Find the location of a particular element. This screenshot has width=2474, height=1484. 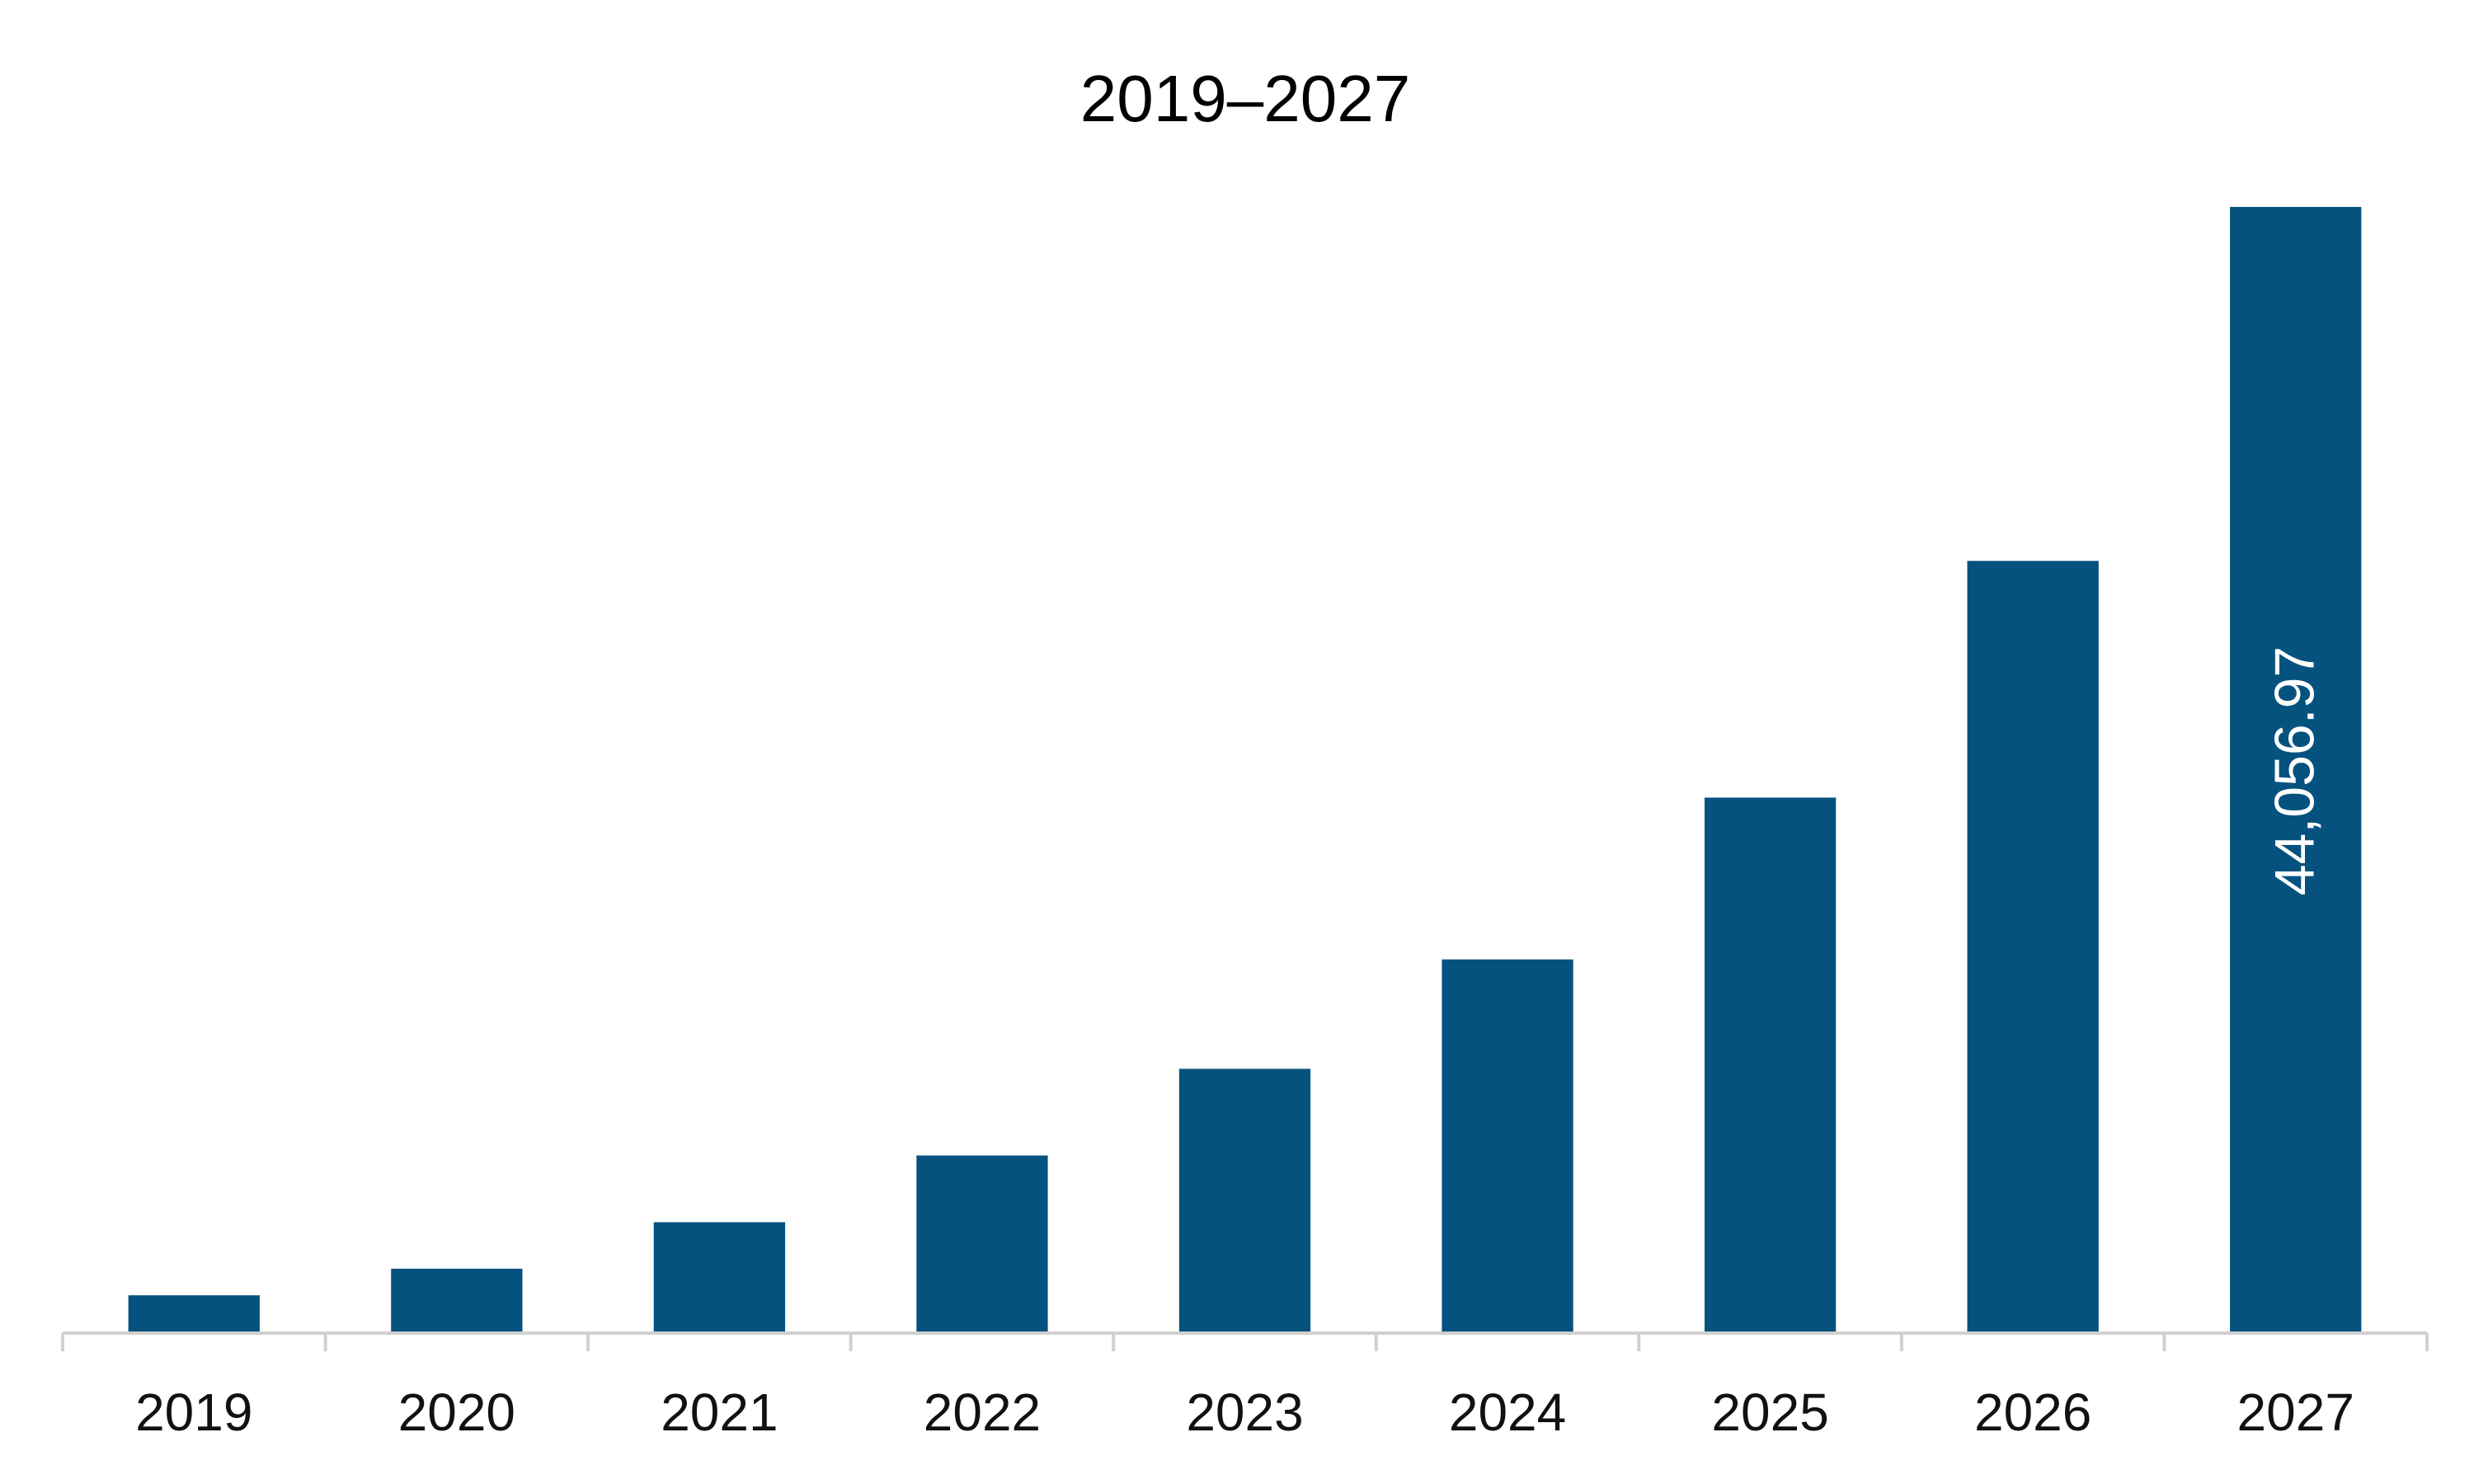

bar-2025 is located at coordinates (1770, 1065).